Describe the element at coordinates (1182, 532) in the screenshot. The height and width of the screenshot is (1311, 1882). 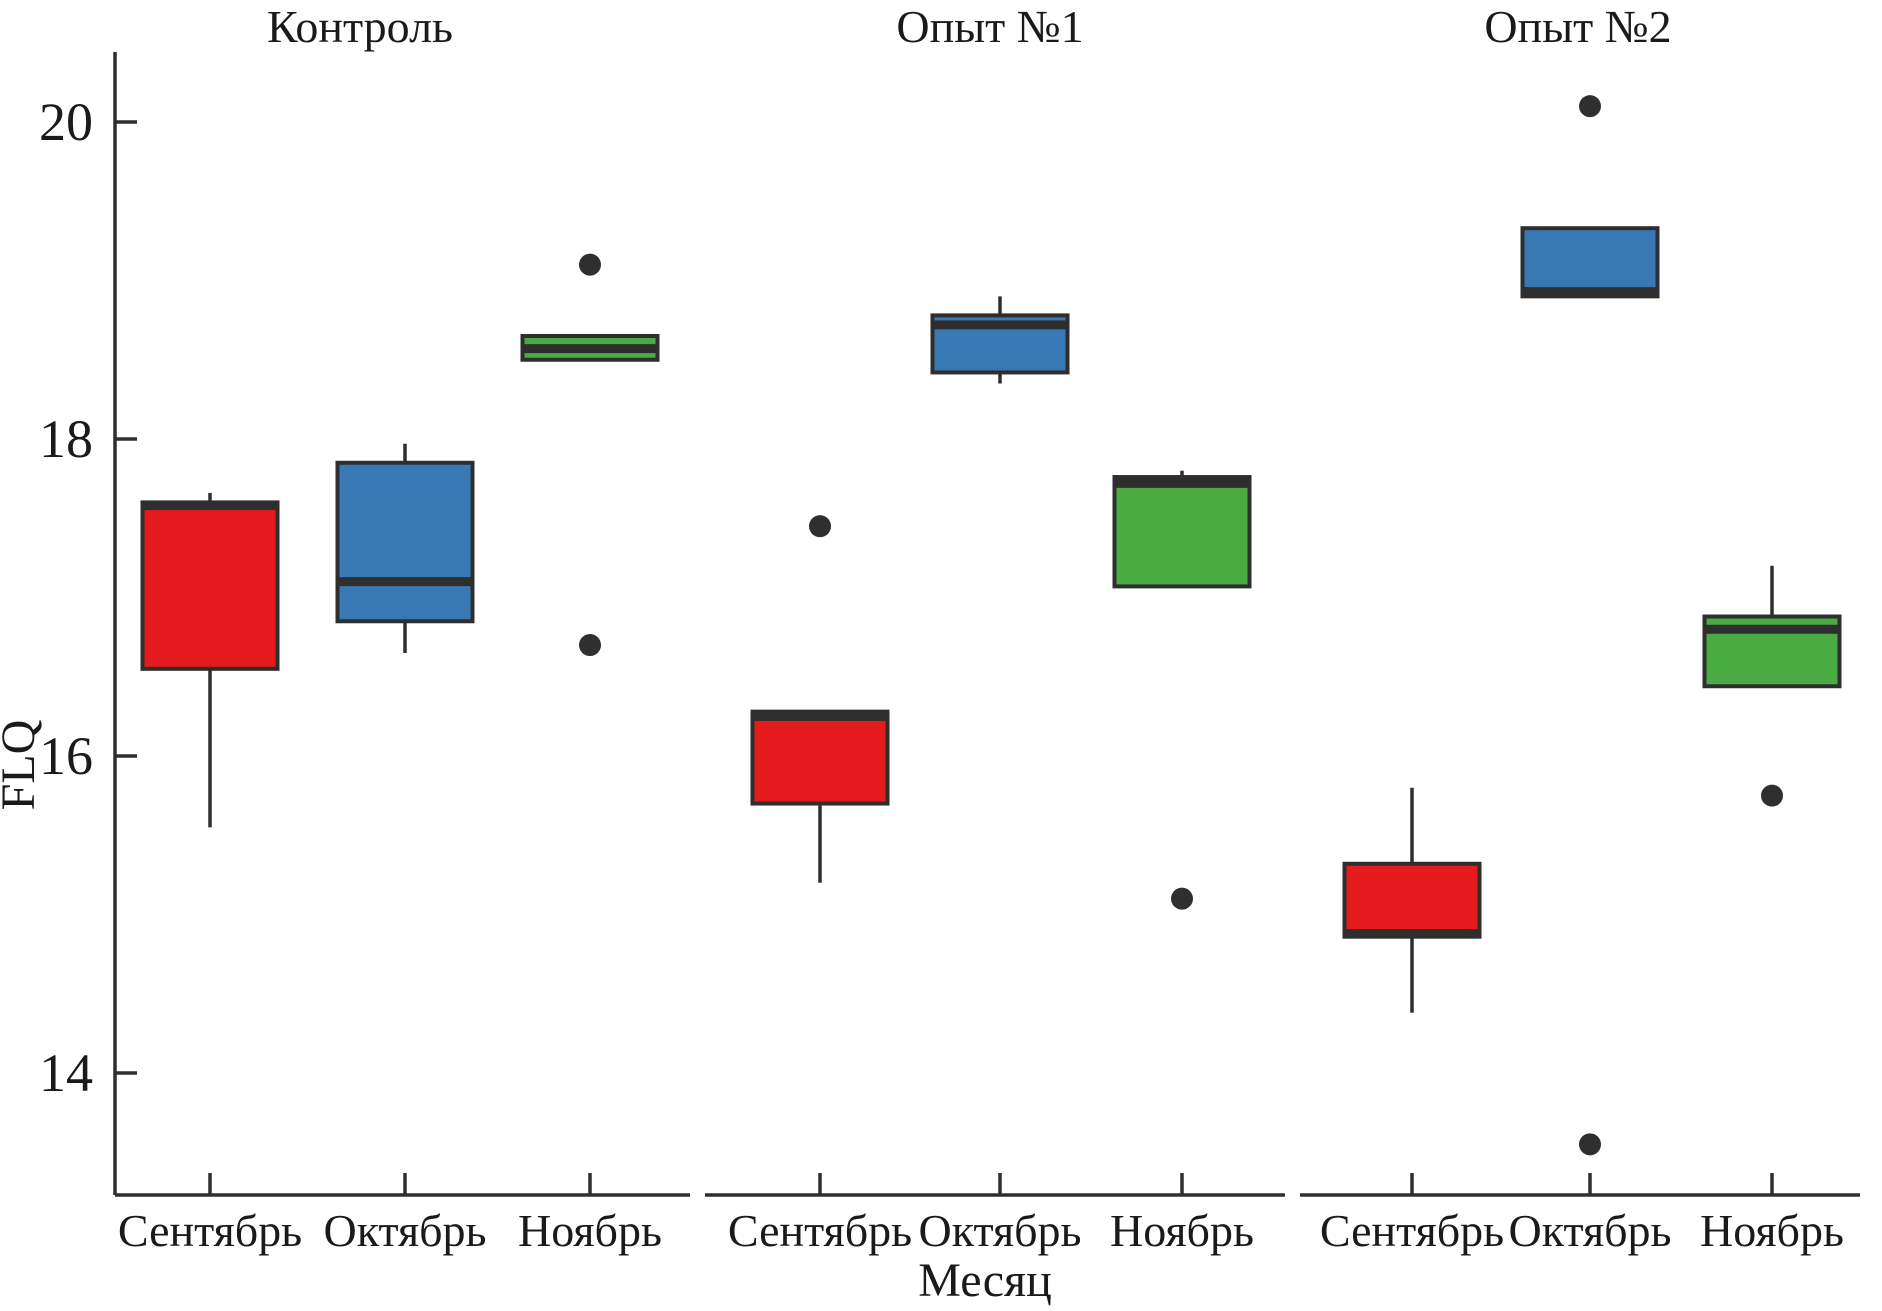
I see `box-ноябрь` at that location.